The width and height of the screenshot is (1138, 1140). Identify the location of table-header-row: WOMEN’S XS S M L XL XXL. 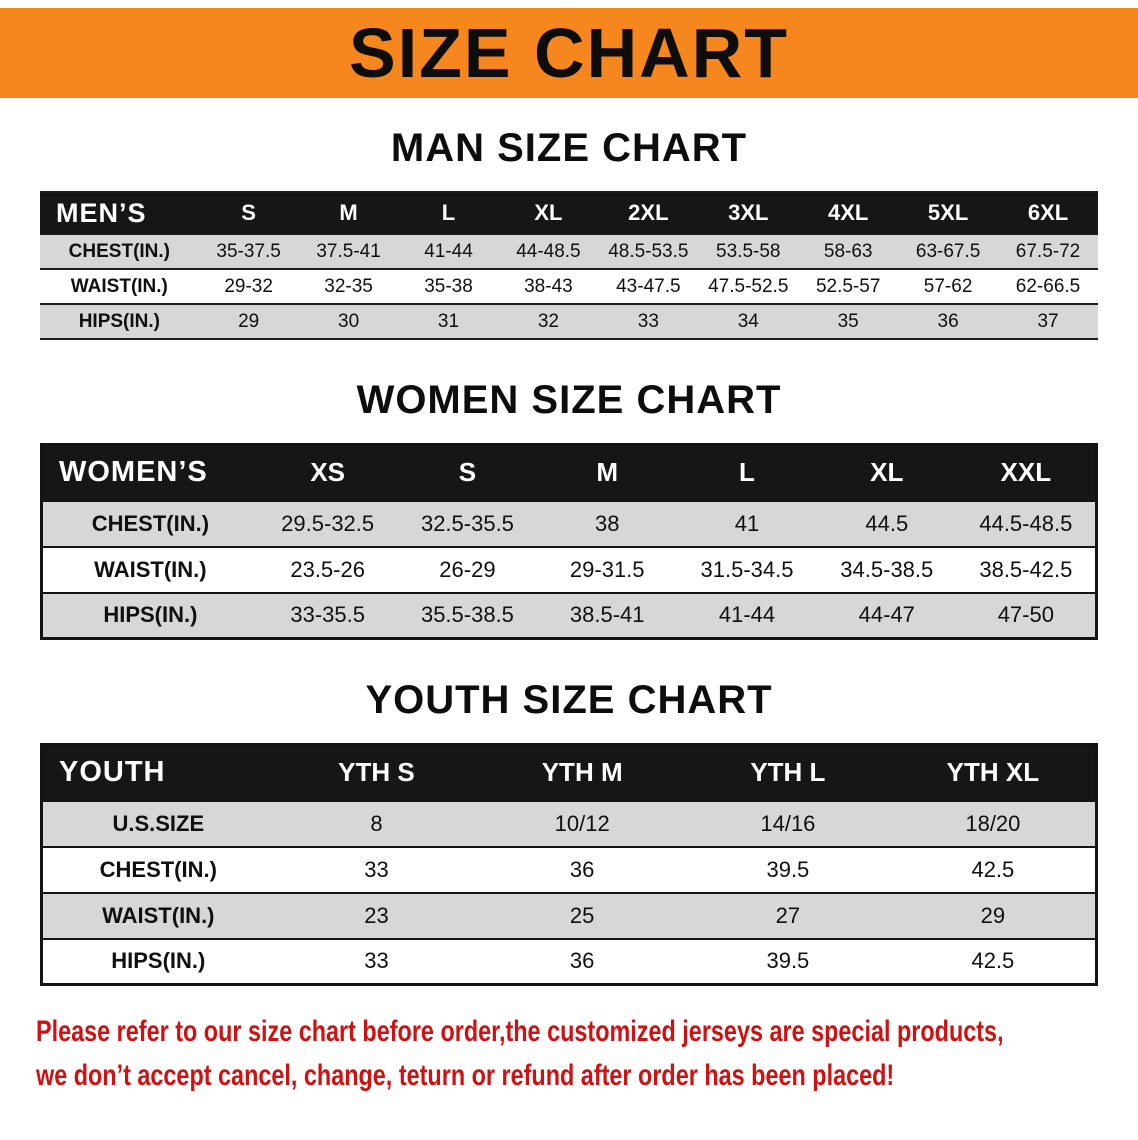
(569, 472).